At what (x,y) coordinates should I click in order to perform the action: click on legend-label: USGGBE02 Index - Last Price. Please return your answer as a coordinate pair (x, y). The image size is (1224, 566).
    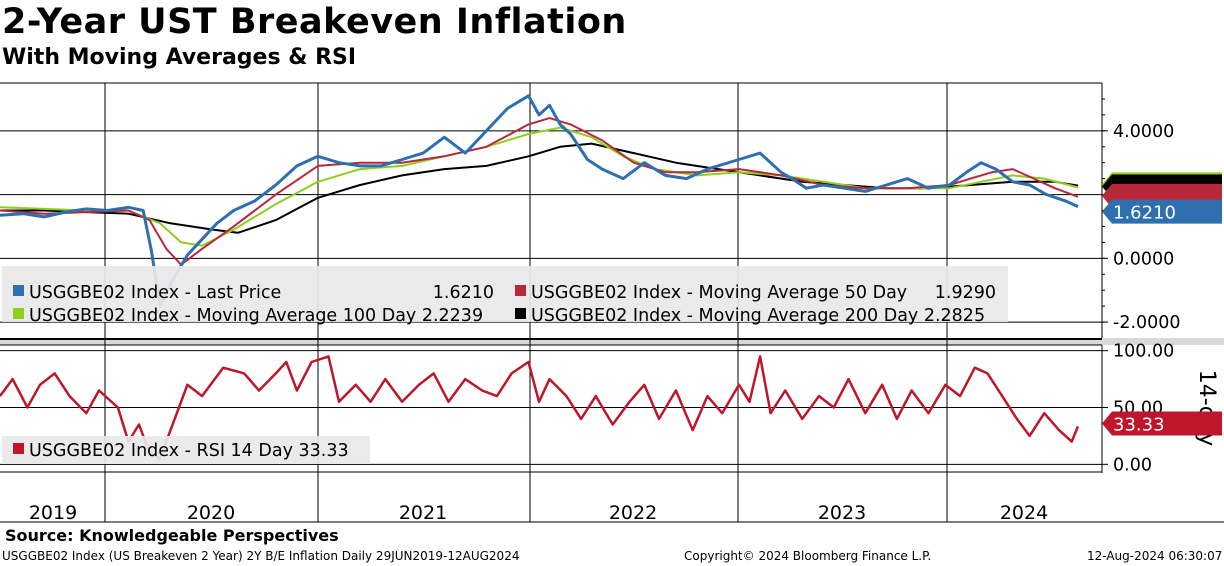
    Looking at the image, I should click on (155, 293).